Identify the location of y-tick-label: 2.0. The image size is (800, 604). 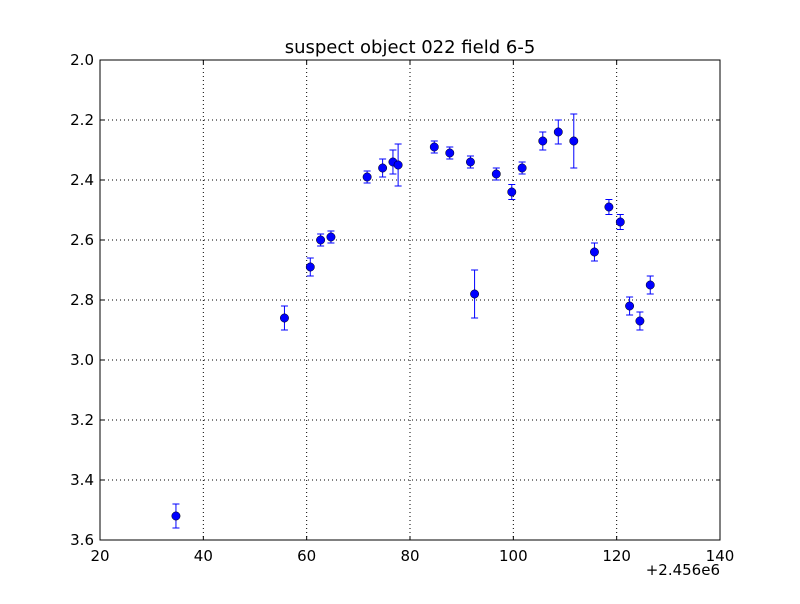
(82, 60).